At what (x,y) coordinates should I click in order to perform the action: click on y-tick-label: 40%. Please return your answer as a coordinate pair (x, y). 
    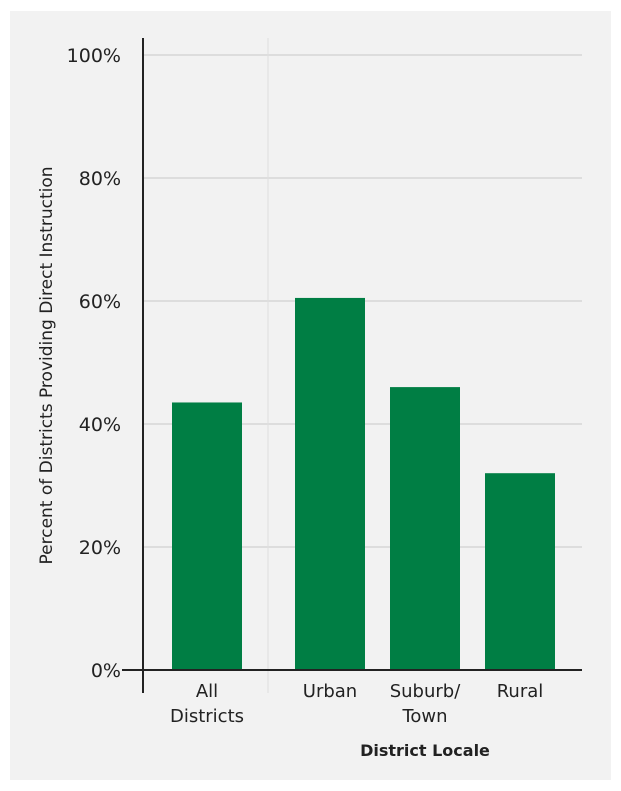
    Looking at the image, I should click on (100, 425).